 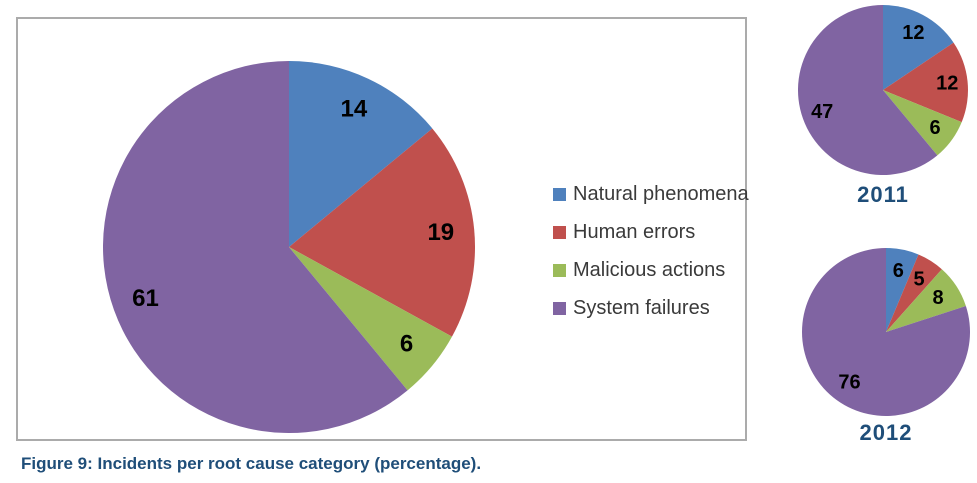 I want to click on legend-item-label: Natural phenomena, so click(x=661, y=194).